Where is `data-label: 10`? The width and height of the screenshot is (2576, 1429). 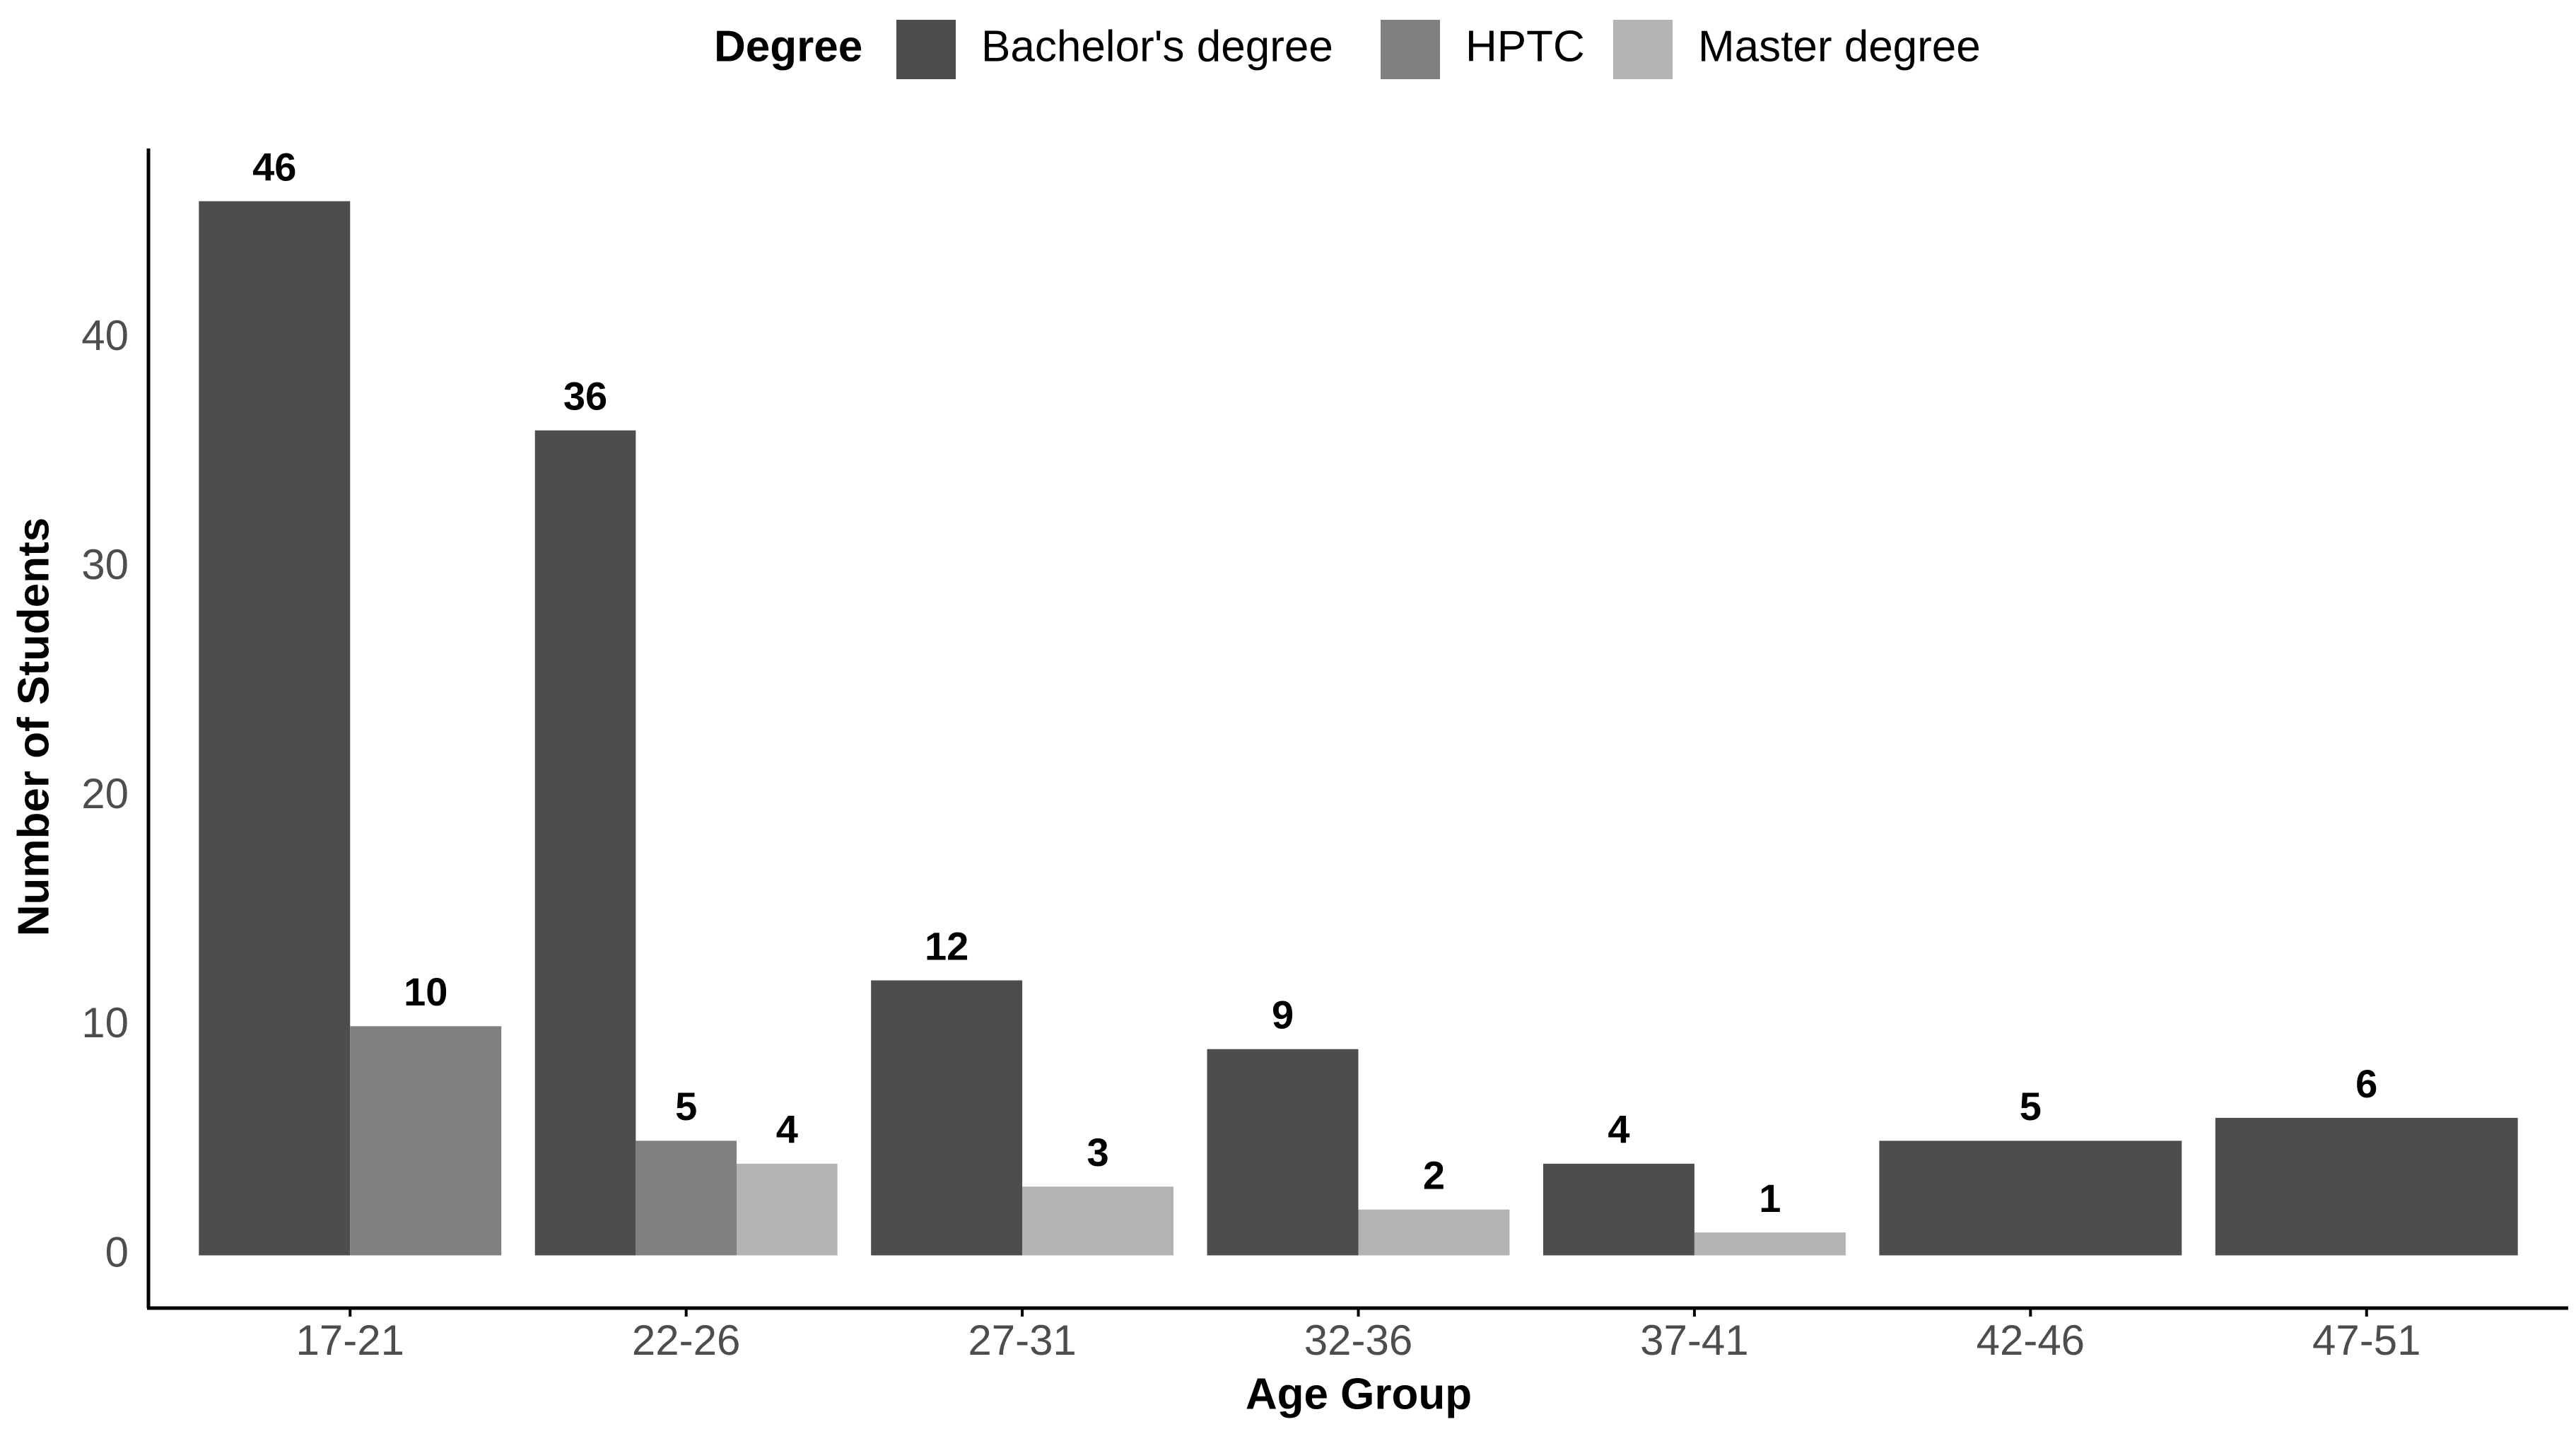 data-label: 10 is located at coordinates (426, 991).